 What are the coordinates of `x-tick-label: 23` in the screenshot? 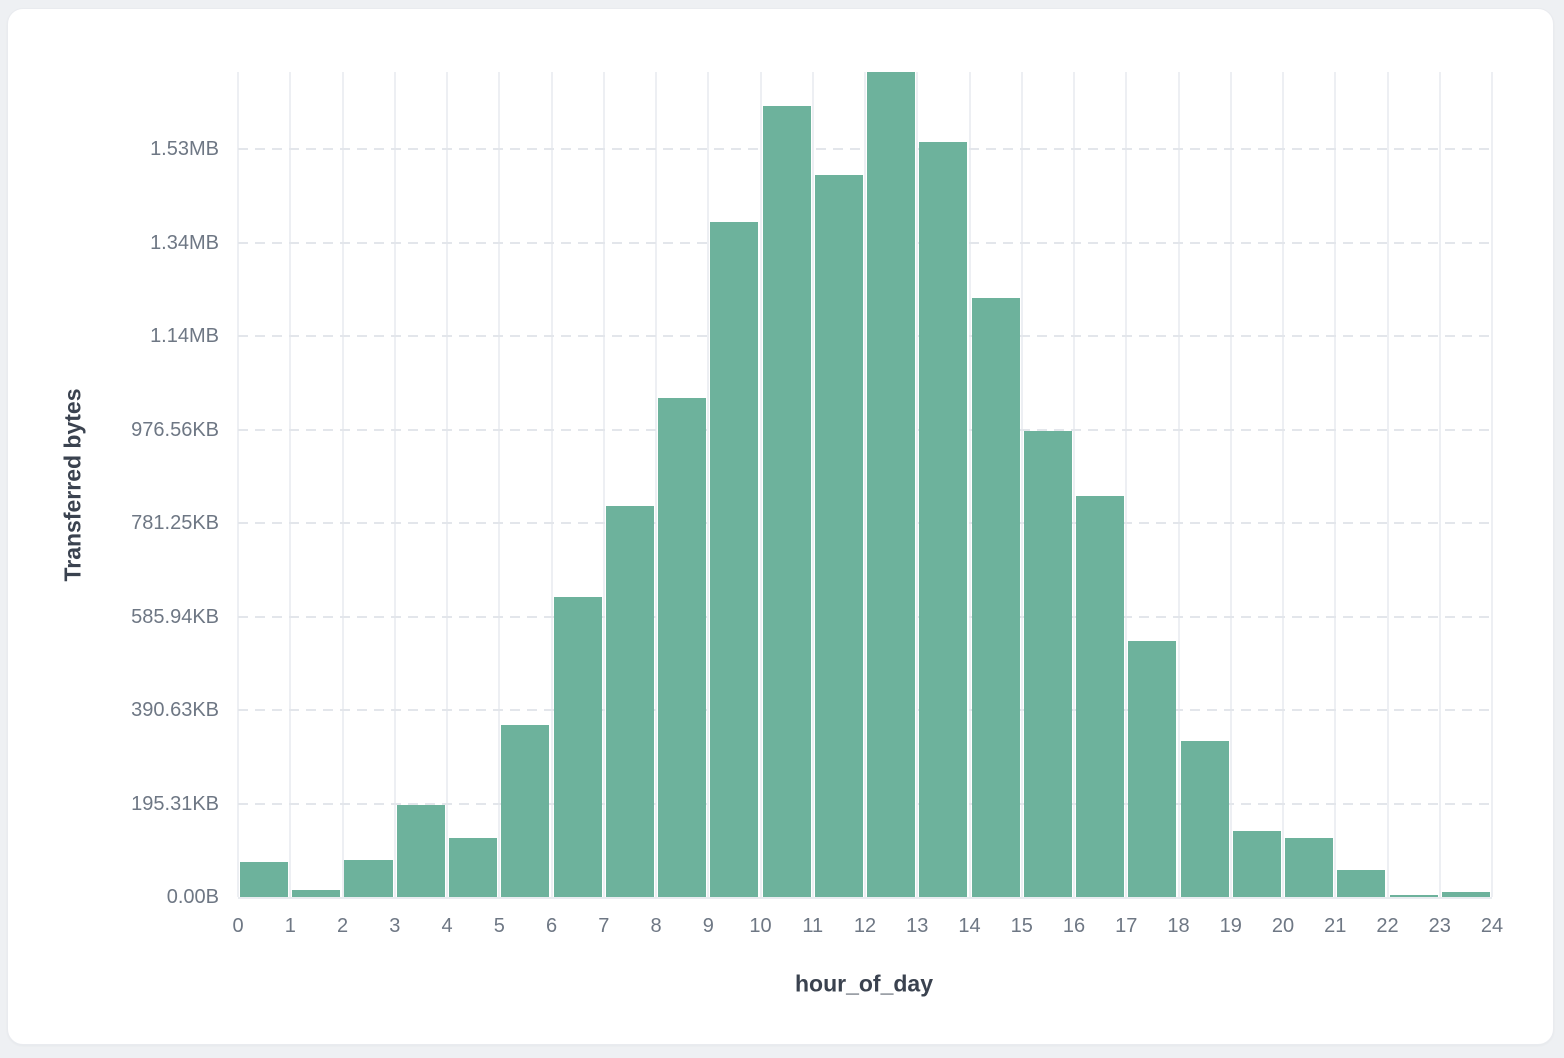 It's located at (1439, 926).